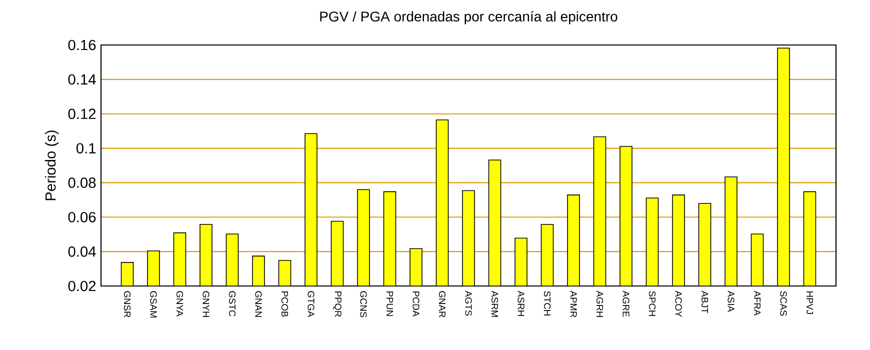  I want to click on y-tick-label: 0.12, so click(82, 114).